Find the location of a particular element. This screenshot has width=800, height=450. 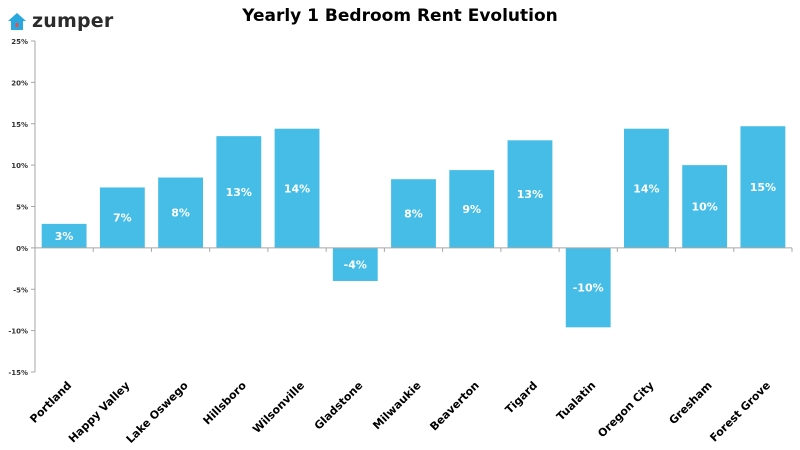

category-label: Gresham is located at coordinates (691, 403).